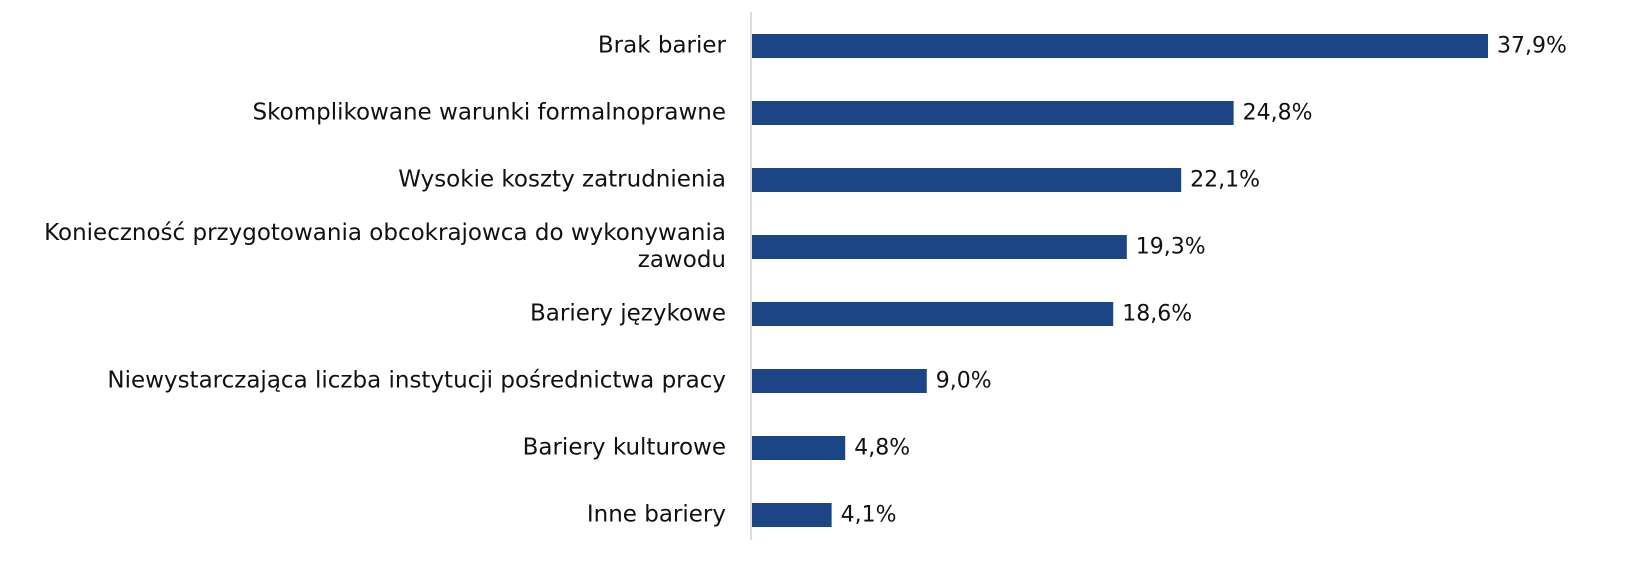 The height and width of the screenshot is (563, 1629). What do you see at coordinates (489, 112) in the screenshot?
I see `category-label: Skomplikowane warunki formalnoprawne` at bounding box center [489, 112].